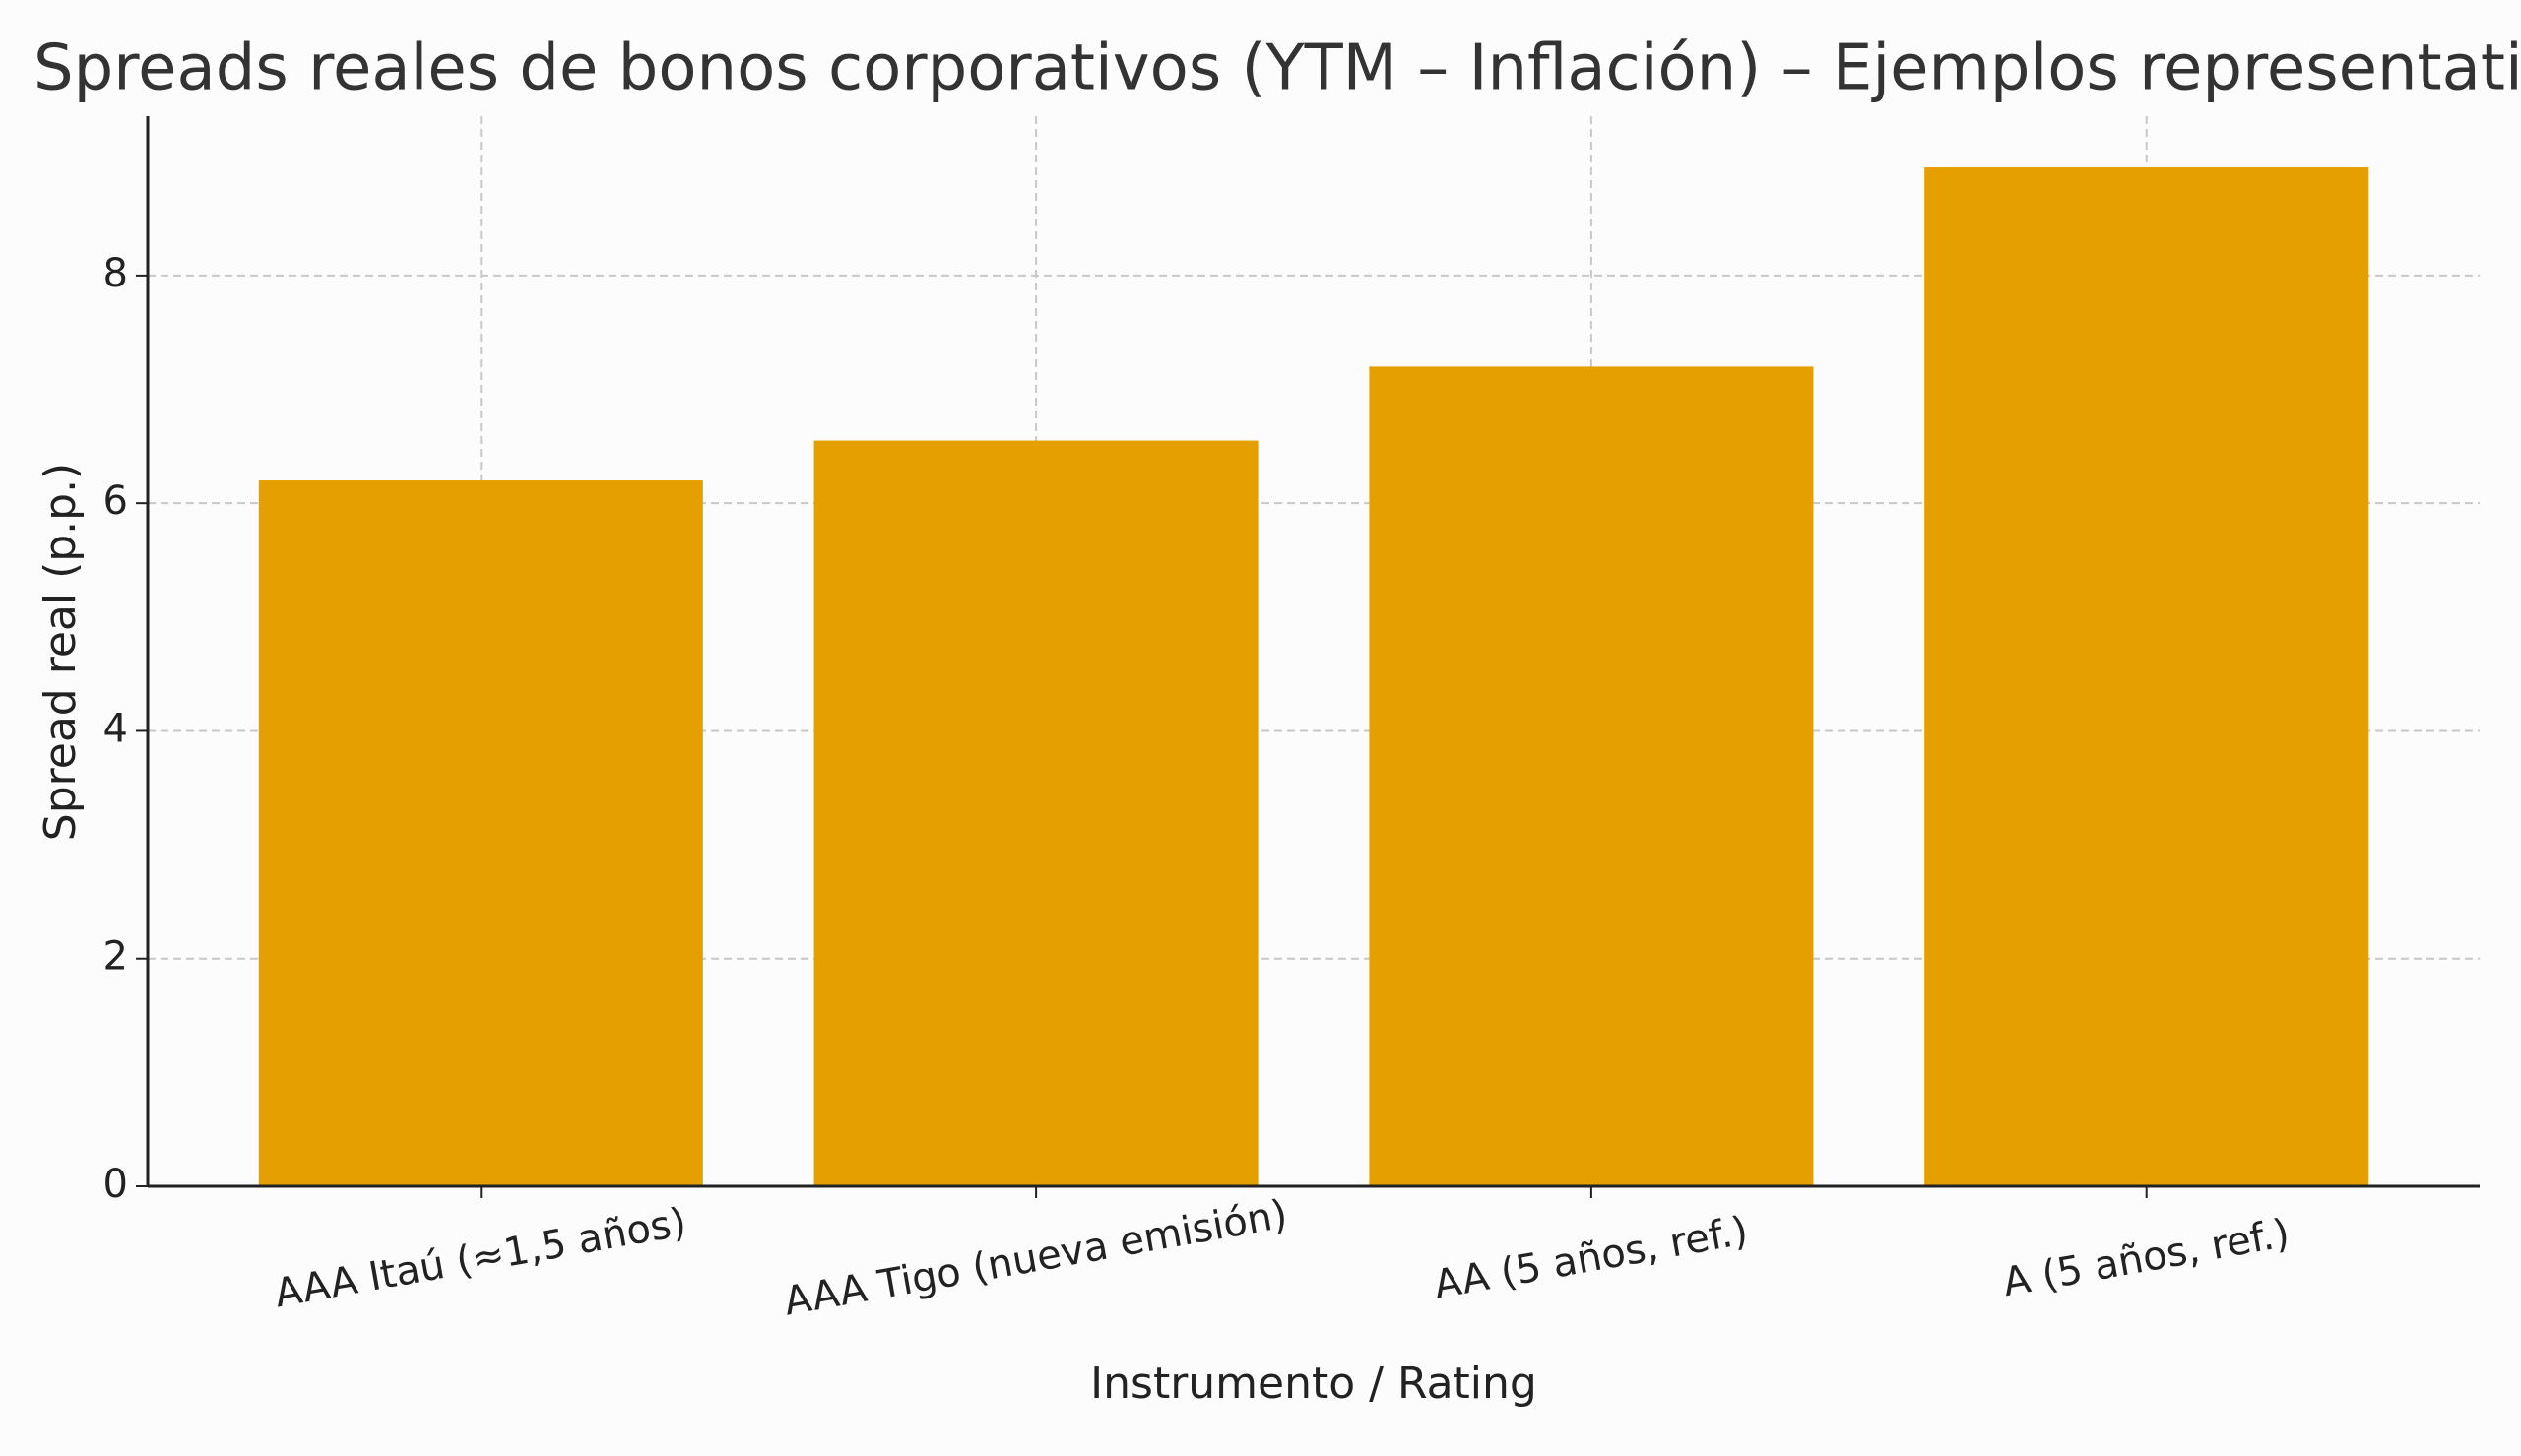 This screenshot has height=1456, width=2521. I want to click on y-tick-label: 0, so click(115, 1184).